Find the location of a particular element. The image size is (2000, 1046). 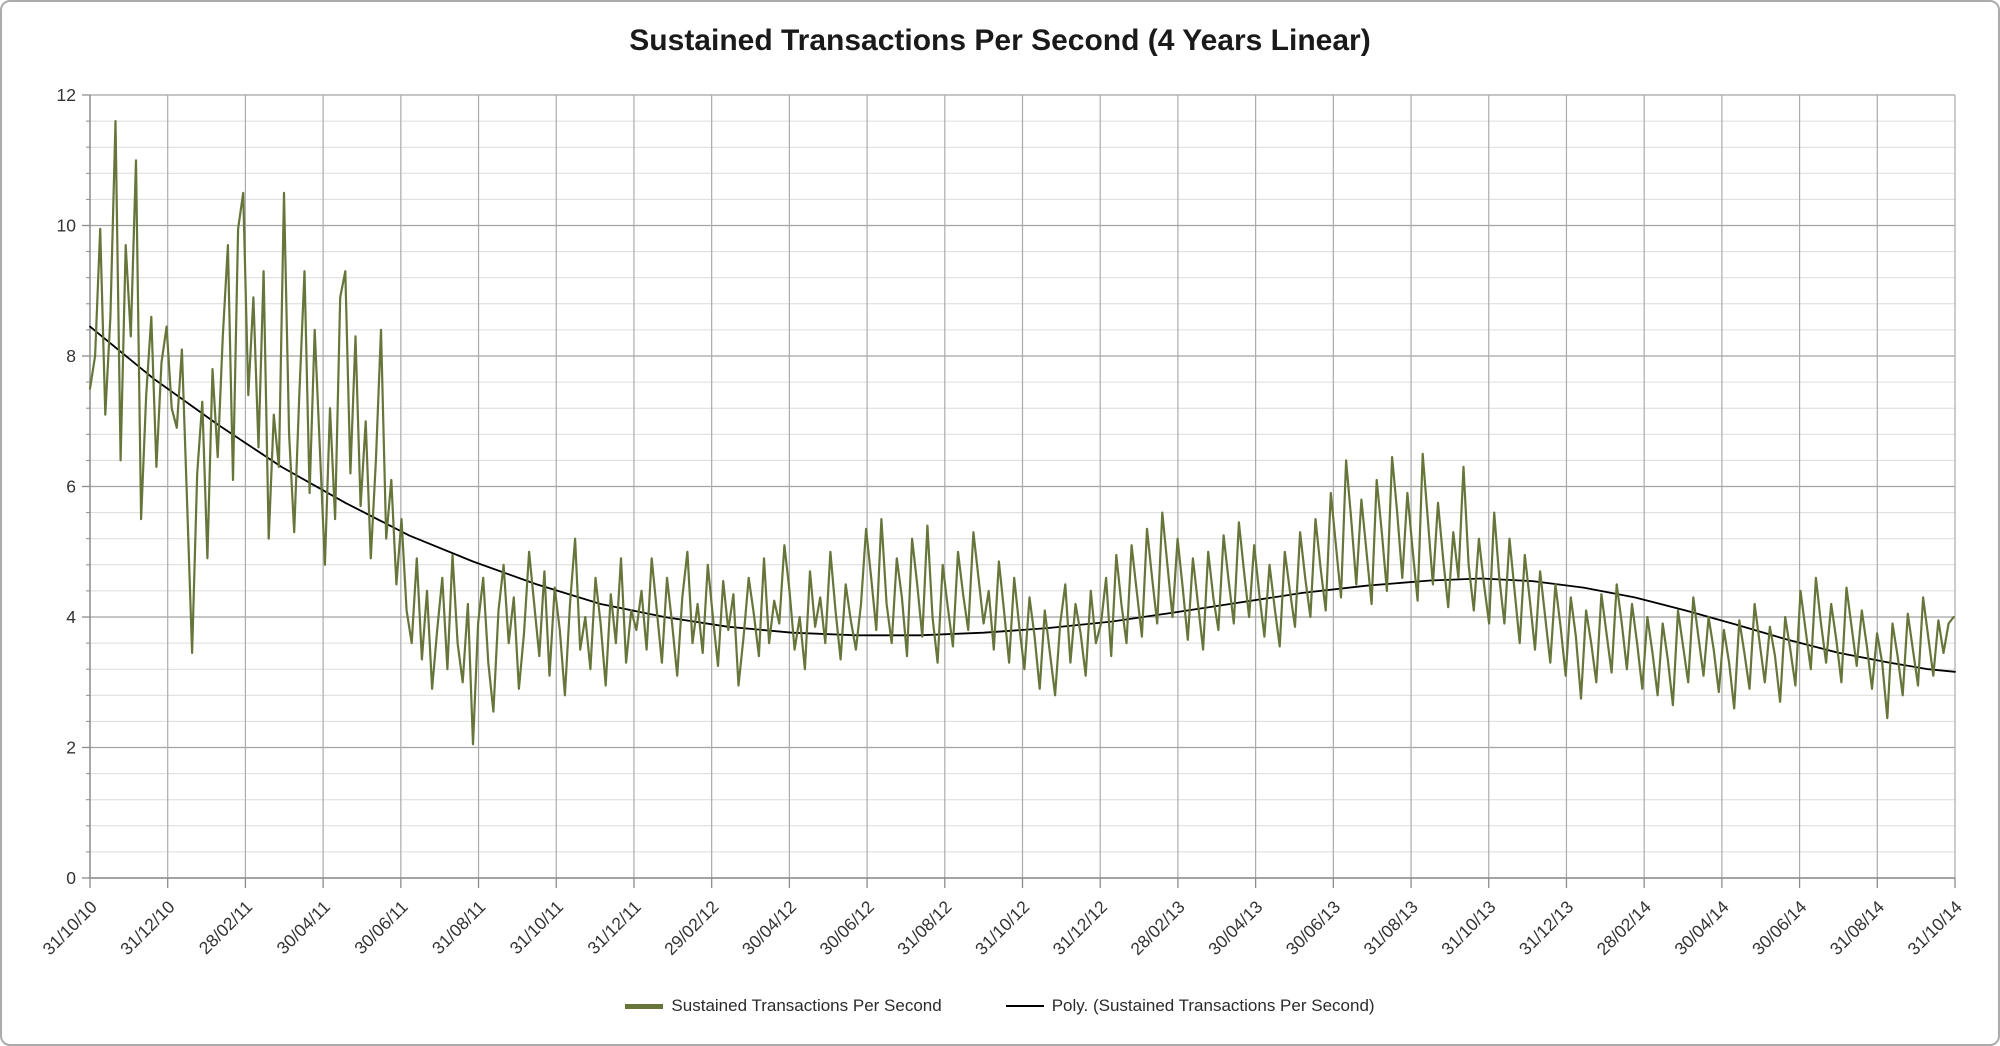

legend-series-label: Sustained Transactions Per Second is located at coordinates (806, 1005).